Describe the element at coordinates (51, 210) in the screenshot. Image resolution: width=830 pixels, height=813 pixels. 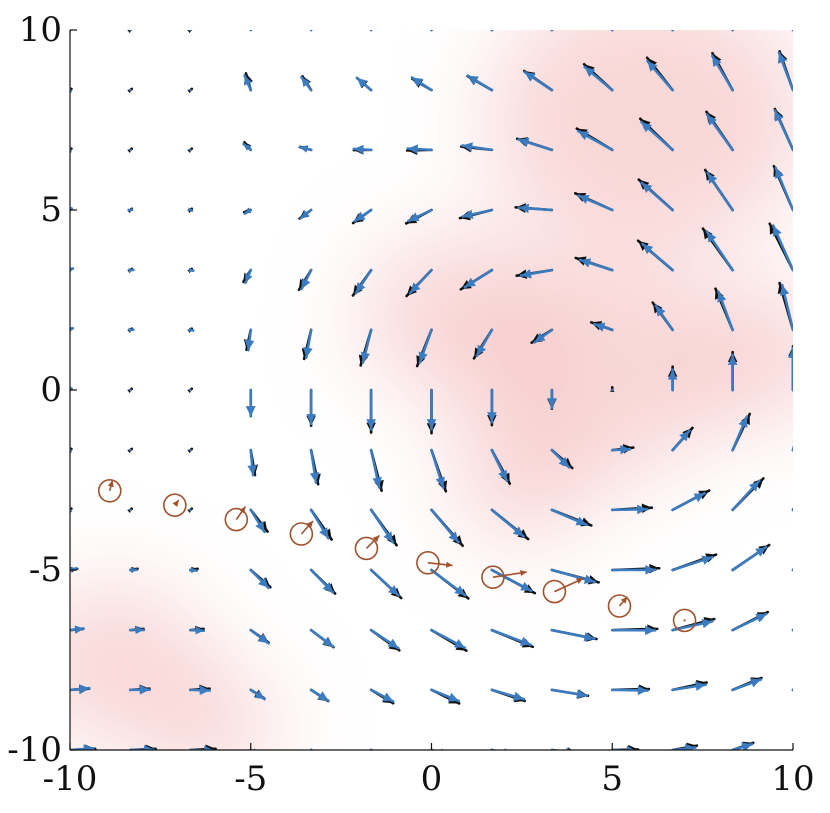
I see `y-tick-label: 5` at that location.